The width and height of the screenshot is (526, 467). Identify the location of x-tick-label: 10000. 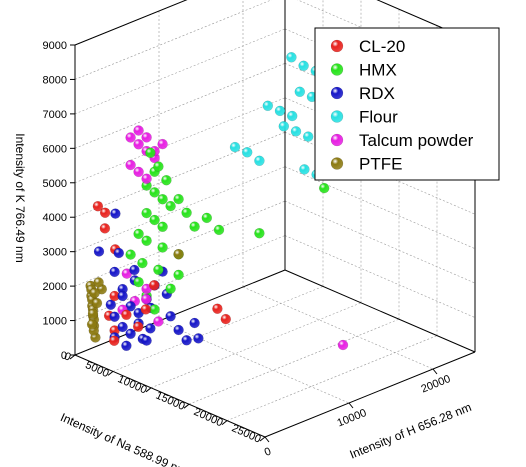
(132, 384).